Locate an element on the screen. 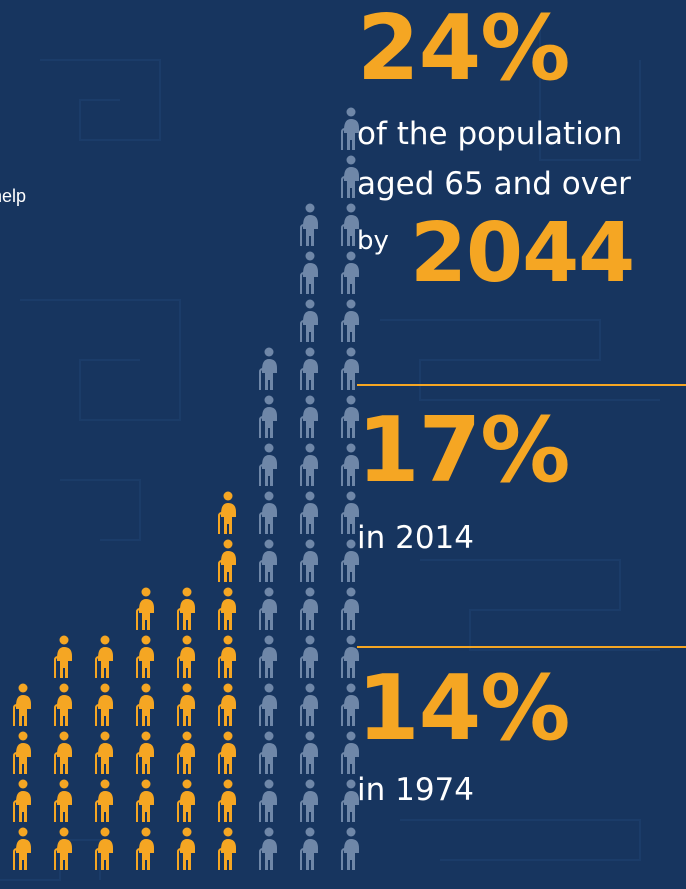 The width and height of the screenshot is (686, 889). stat-1974-label: in 1974 is located at coordinates (416, 790).